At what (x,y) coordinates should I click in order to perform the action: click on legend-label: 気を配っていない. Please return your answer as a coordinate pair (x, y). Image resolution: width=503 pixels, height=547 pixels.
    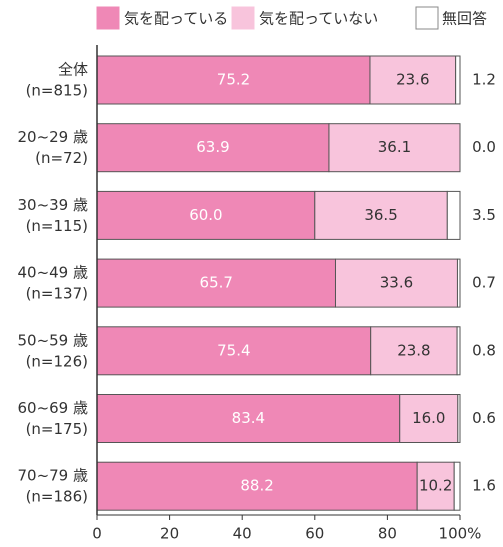
    Looking at the image, I should click on (318, 19).